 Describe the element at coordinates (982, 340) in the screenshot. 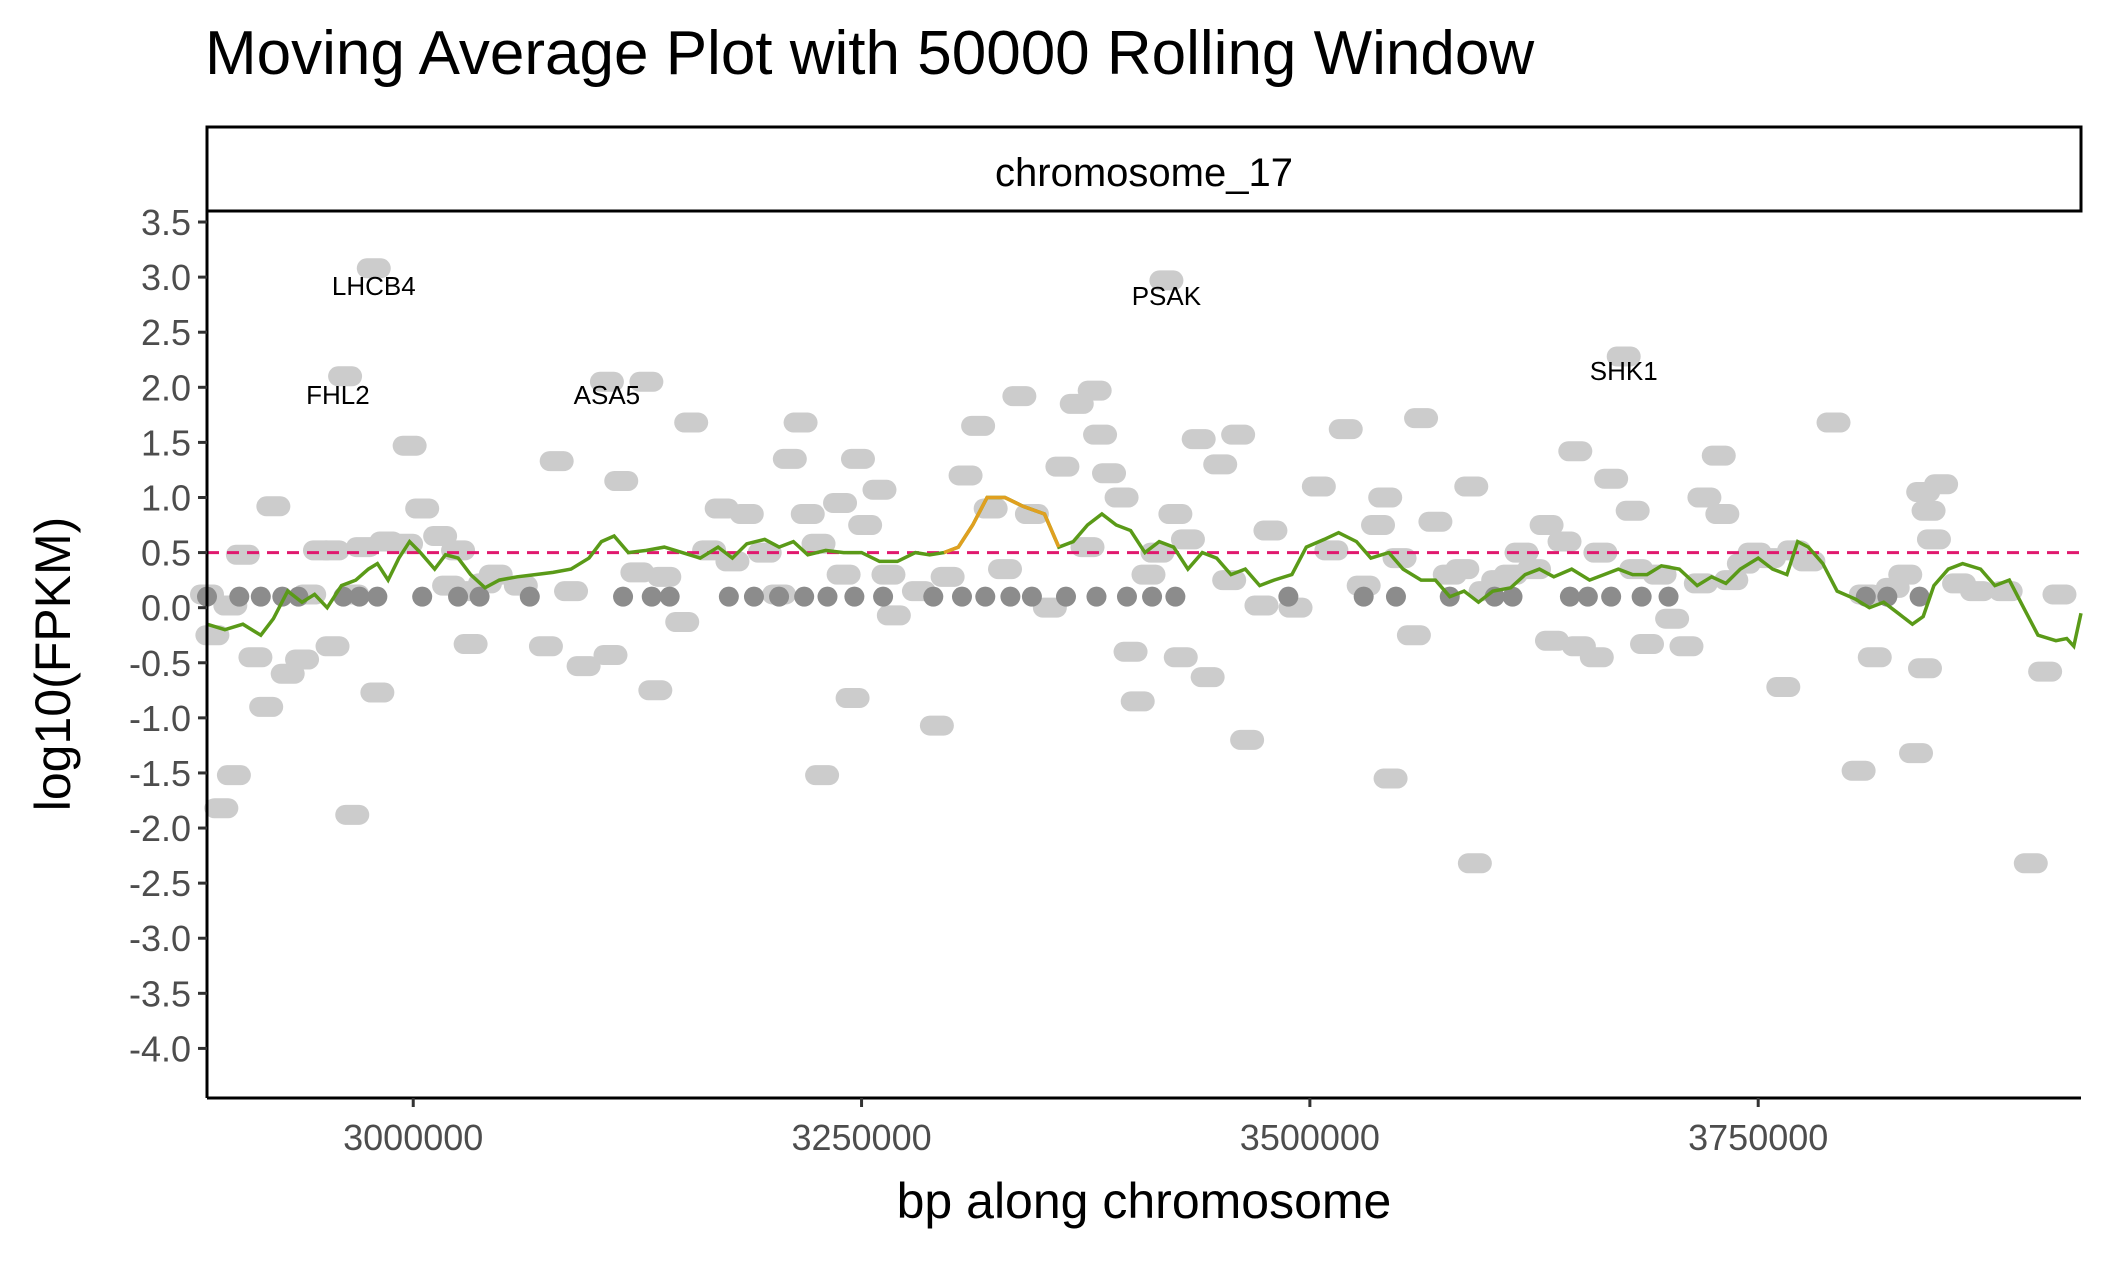

I see `labels-layer: LHCB4 PSAK FHL2 ASA5 SHK1` at that location.